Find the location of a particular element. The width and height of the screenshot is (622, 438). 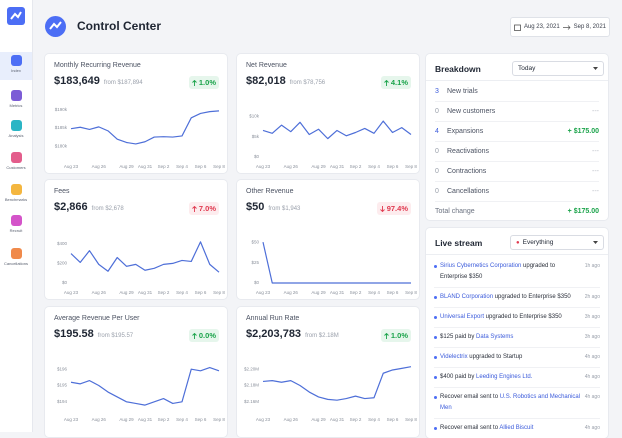

stream-link: BLAND Corporation is located at coordinates (467, 297).